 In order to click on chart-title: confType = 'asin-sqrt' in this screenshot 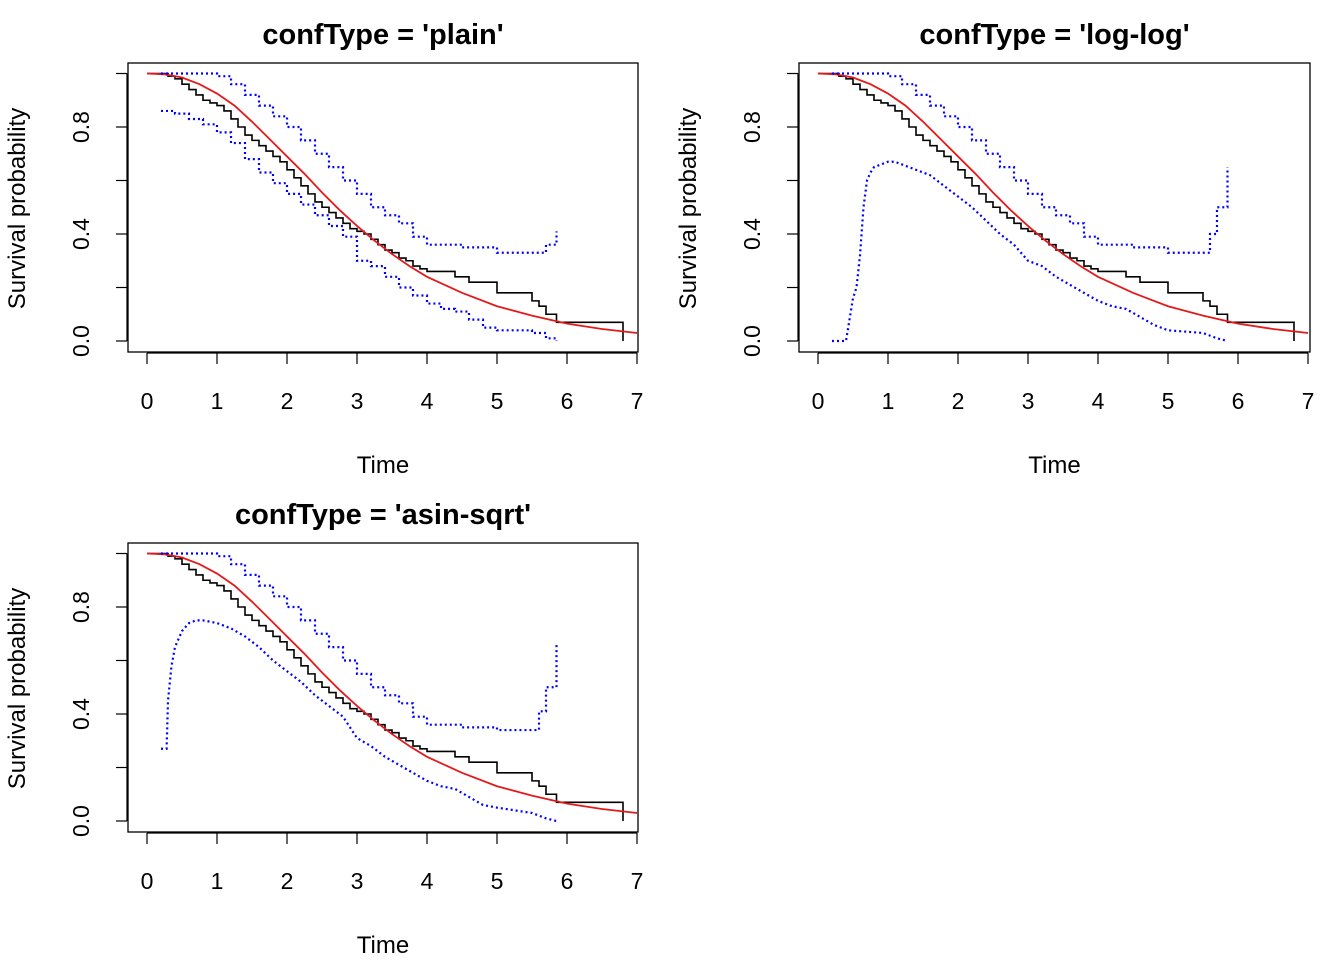, I will do `click(383, 515)`.